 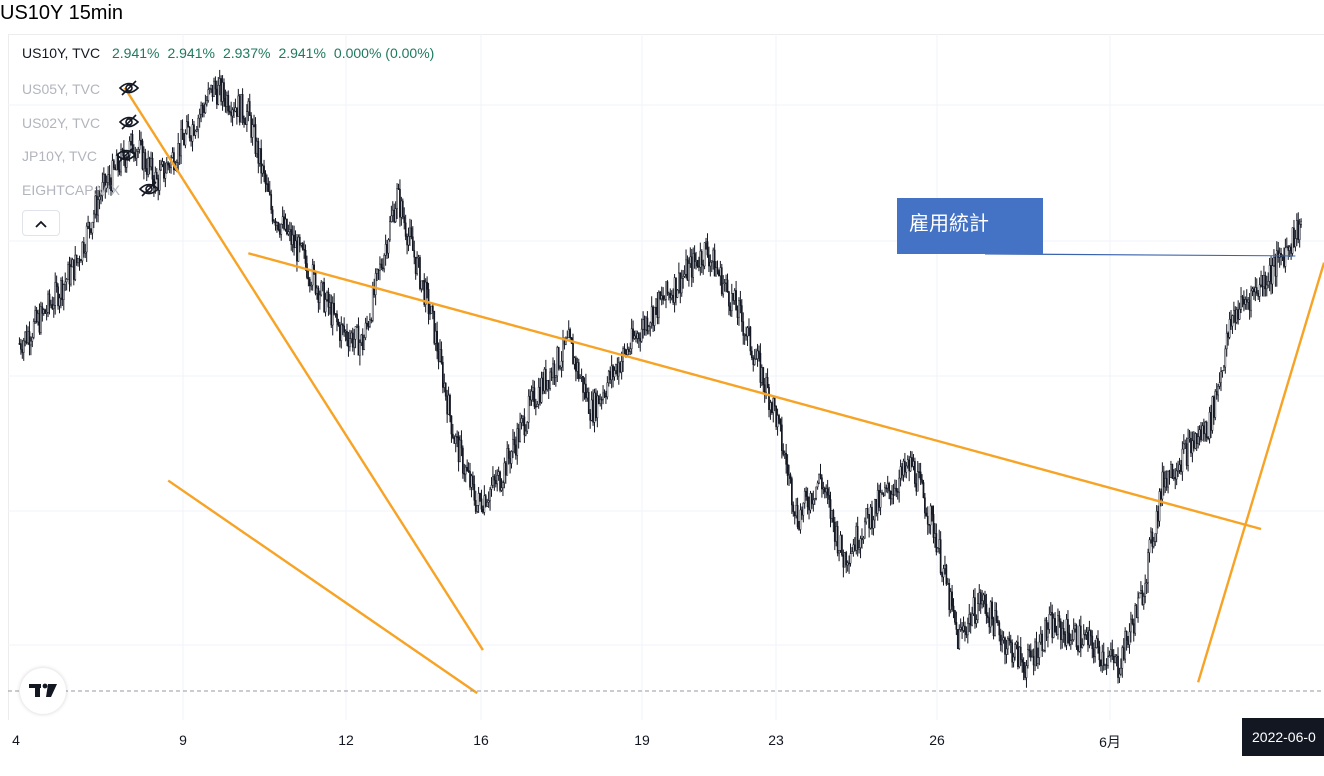 What do you see at coordinates (662, 748) in the screenshot?
I see `x-axis: 4 9 12 16 19 23 26 6月` at bounding box center [662, 748].